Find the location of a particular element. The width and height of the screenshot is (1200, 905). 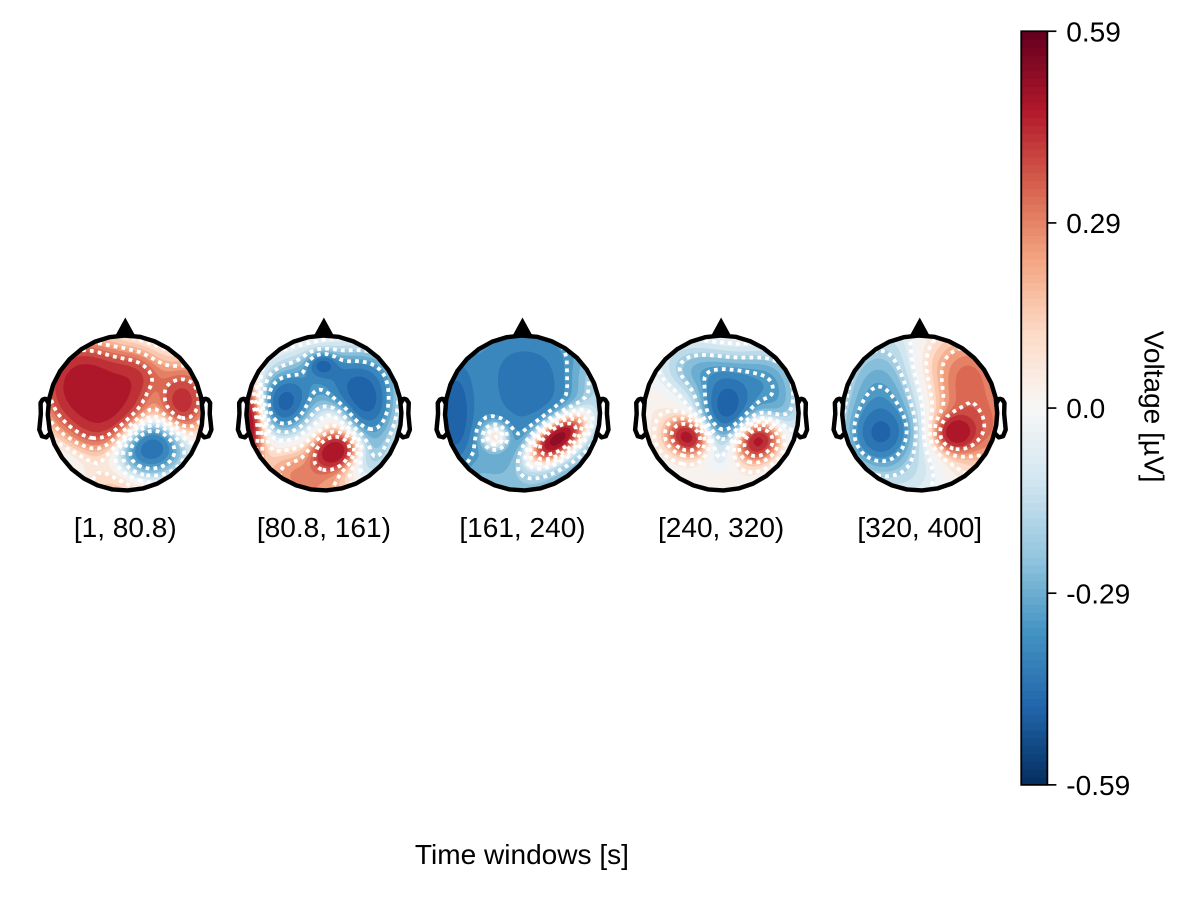

svg-text: [1, 80.8) is located at coordinates (125, 527).